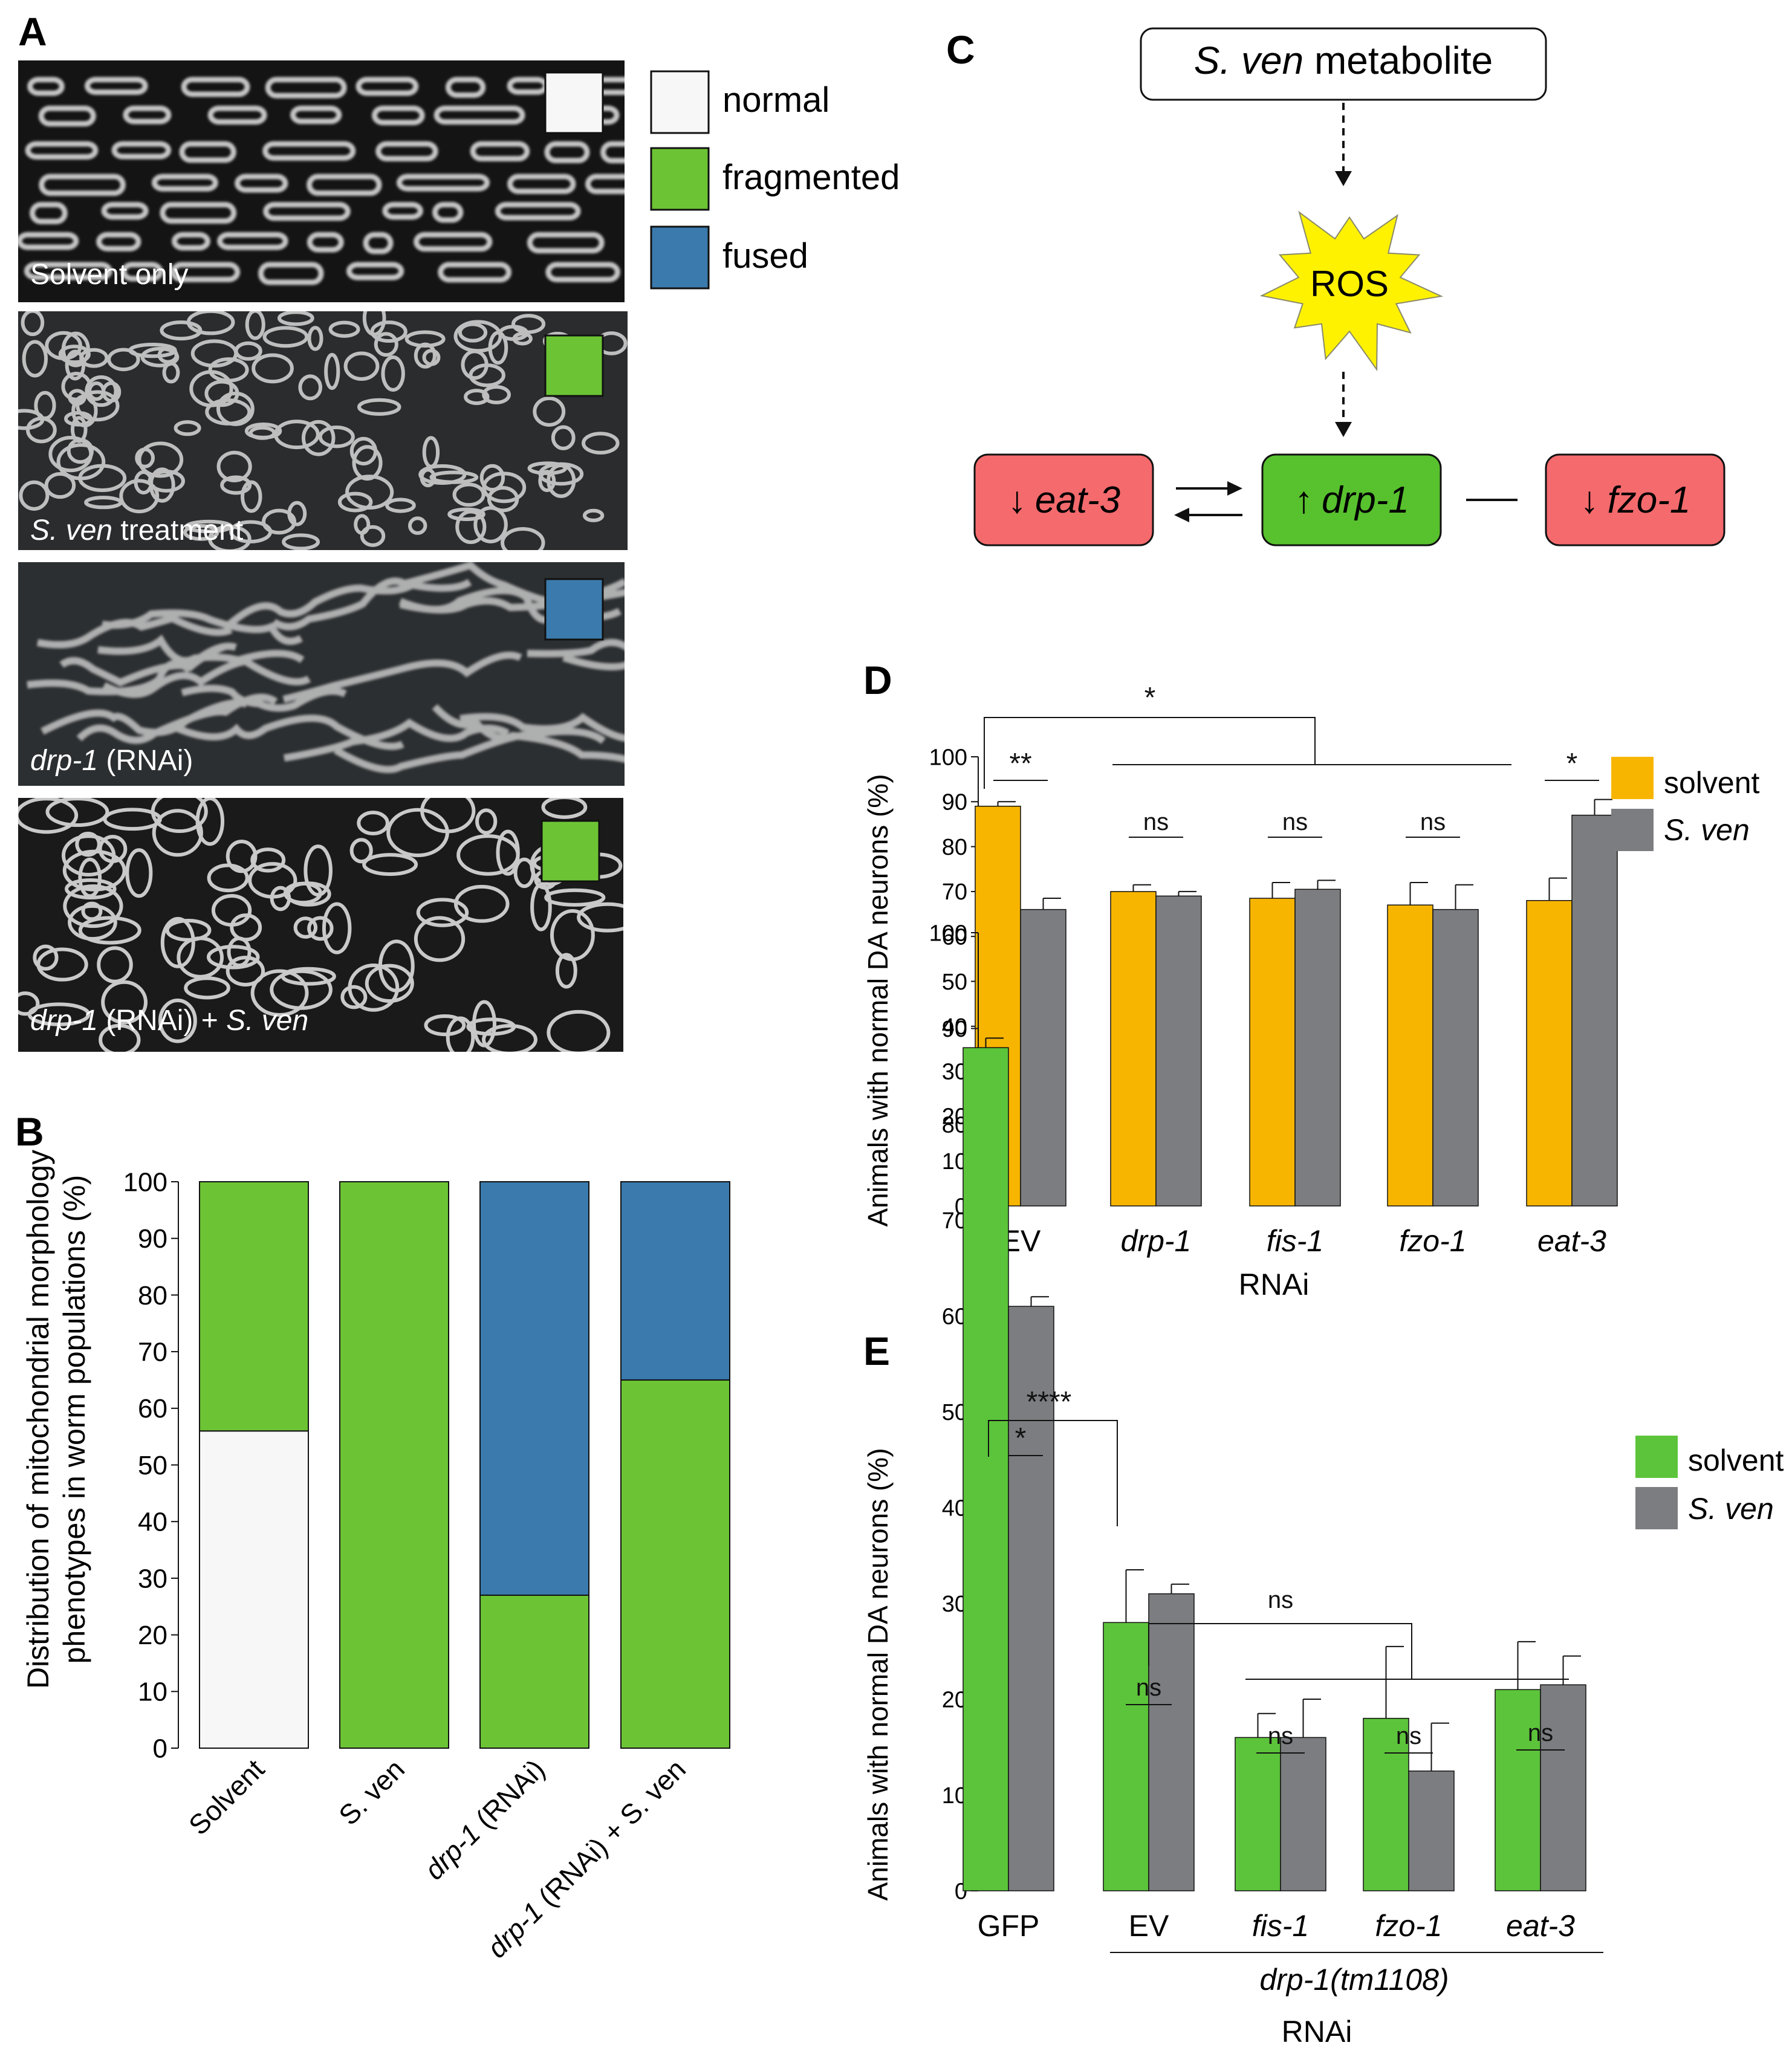 The height and width of the screenshot is (2054, 1792). Describe the element at coordinates (153, 1465) in the screenshot. I see `chart-b-y-tick-label: 50` at that location.